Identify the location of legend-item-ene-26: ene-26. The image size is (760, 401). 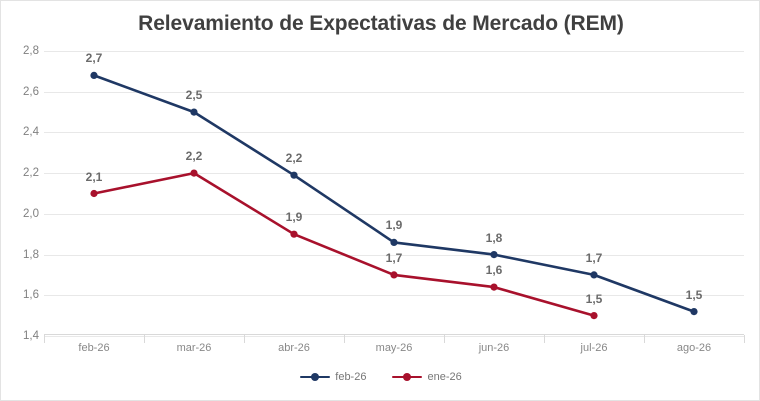
(427, 377).